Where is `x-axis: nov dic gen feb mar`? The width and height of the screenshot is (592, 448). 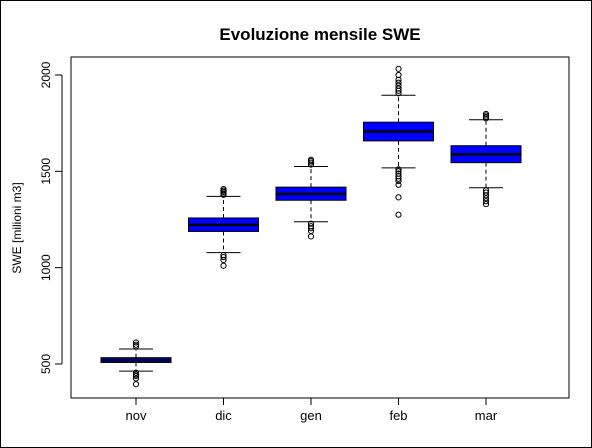 x-axis: nov dic gen feb mar is located at coordinates (312, 410).